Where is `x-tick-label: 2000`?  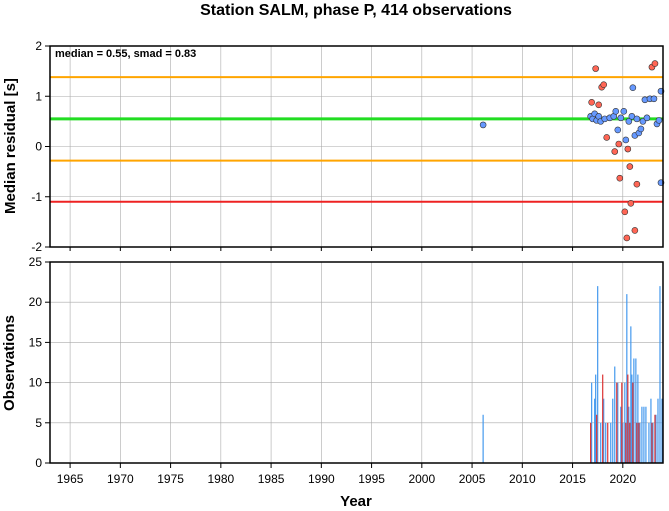 x-tick-label: 2000 is located at coordinates (421, 479).